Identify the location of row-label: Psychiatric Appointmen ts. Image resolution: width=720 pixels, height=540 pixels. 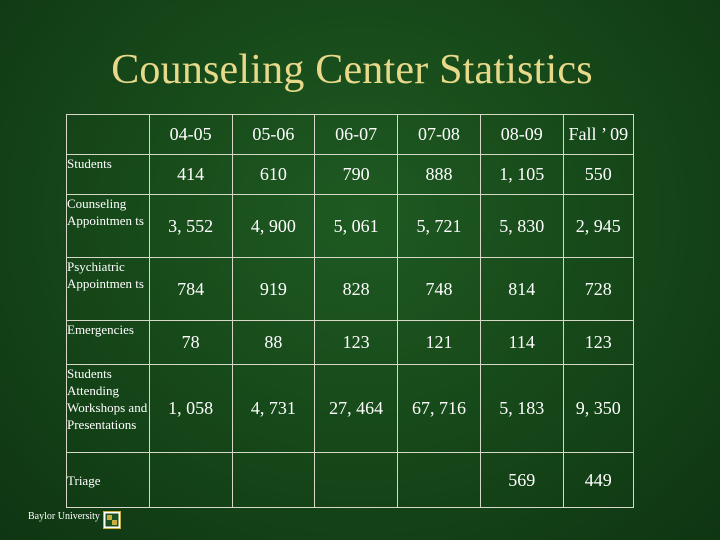
(108, 289).